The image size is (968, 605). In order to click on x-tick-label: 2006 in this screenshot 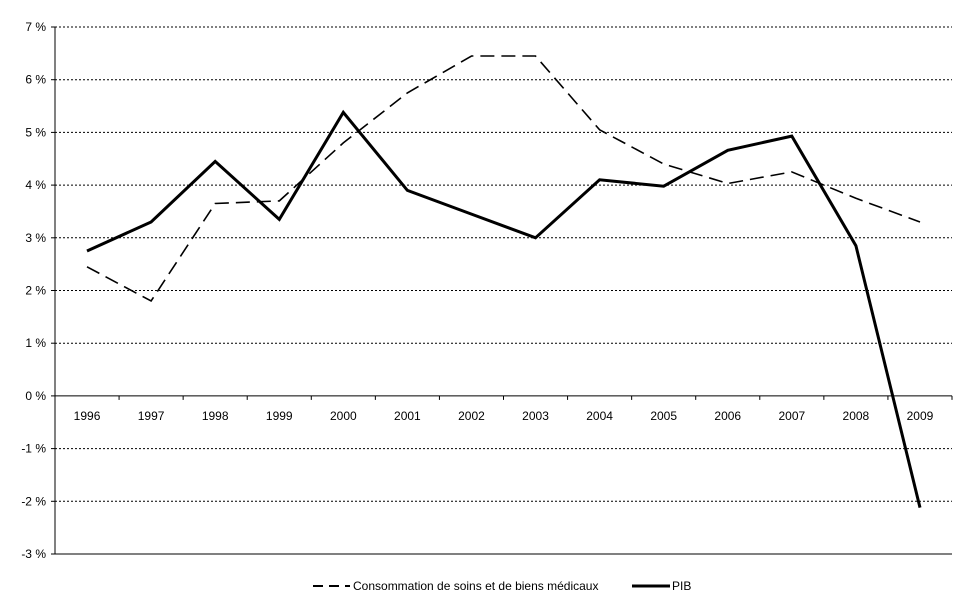, I will do `click(727, 416)`.